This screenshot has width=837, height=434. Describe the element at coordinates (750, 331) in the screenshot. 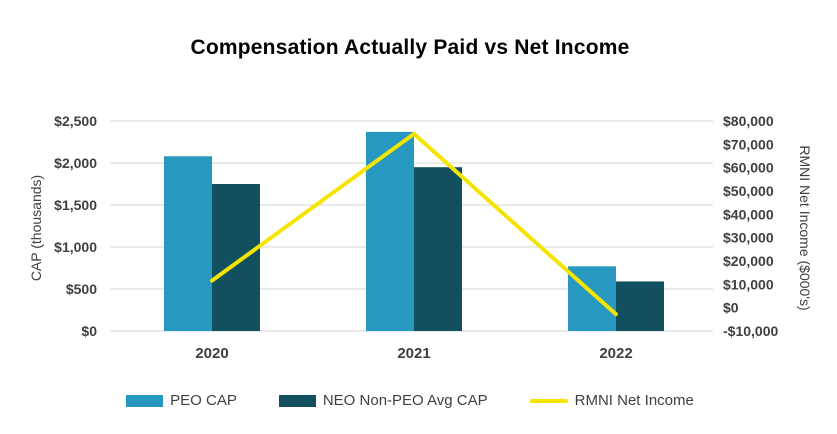

I see `right-axis-tick: -$10,000` at that location.